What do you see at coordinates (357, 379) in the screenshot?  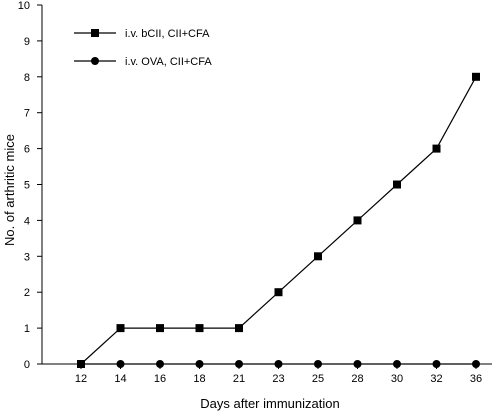 I see `x-tick-label: 28` at bounding box center [357, 379].